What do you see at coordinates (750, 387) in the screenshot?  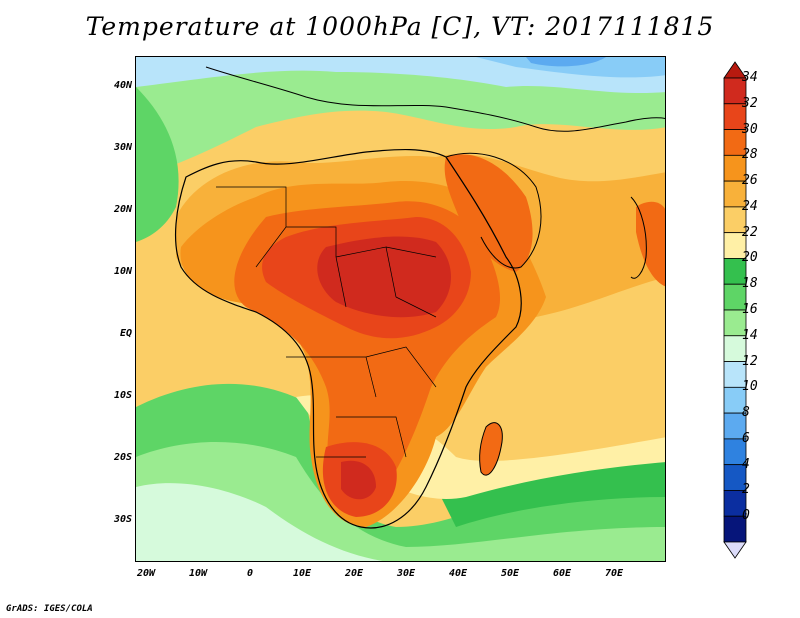 I see `colorbar-label: 10` at bounding box center [750, 387].